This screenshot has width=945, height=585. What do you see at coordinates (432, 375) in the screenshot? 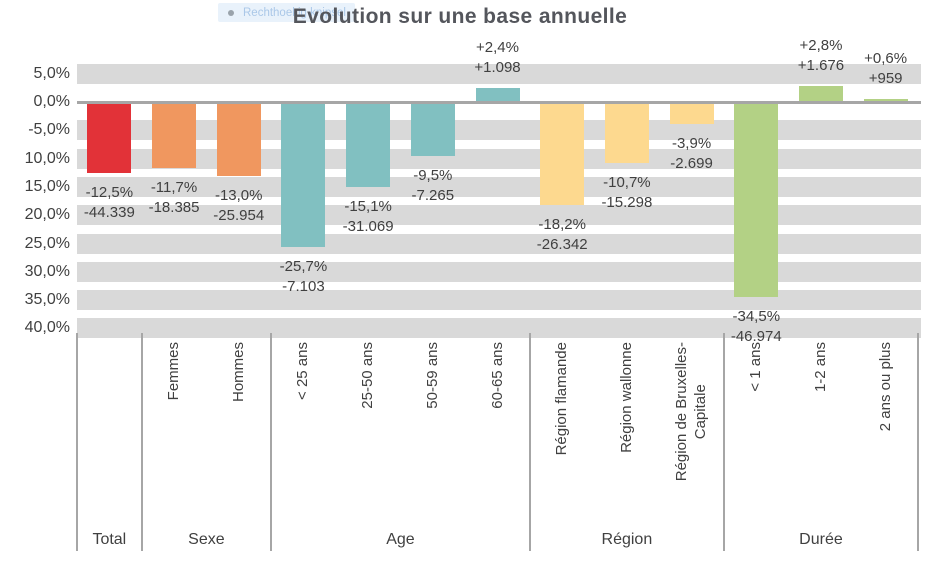
I see `category-label: 50-59 ans` at bounding box center [432, 375].